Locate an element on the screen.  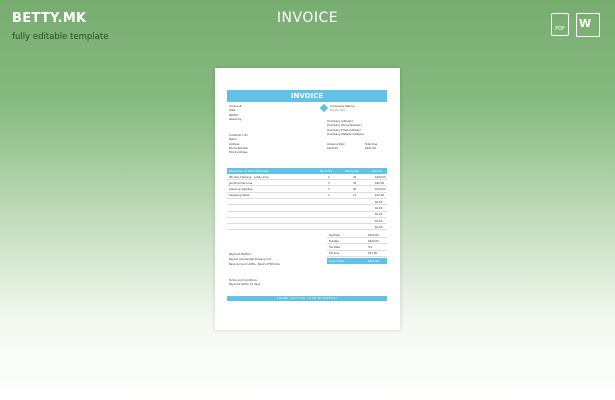
totals-label: Taxable is located at coordinates (334, 241).